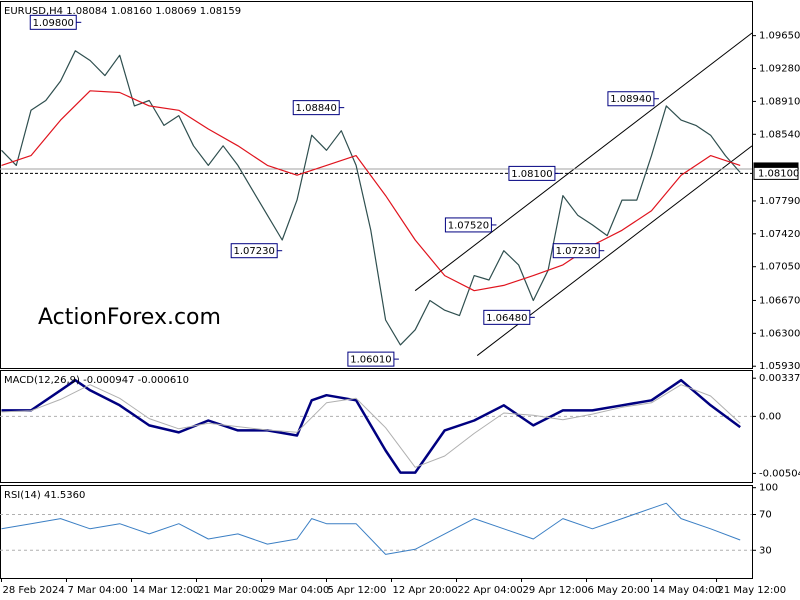 Image resolution: width=800 pixels, height=600 pixels. Describe the element at coordinates (619, 590) in the screenshot. I see `x-tick-label: 6 May 20:00` at that location.